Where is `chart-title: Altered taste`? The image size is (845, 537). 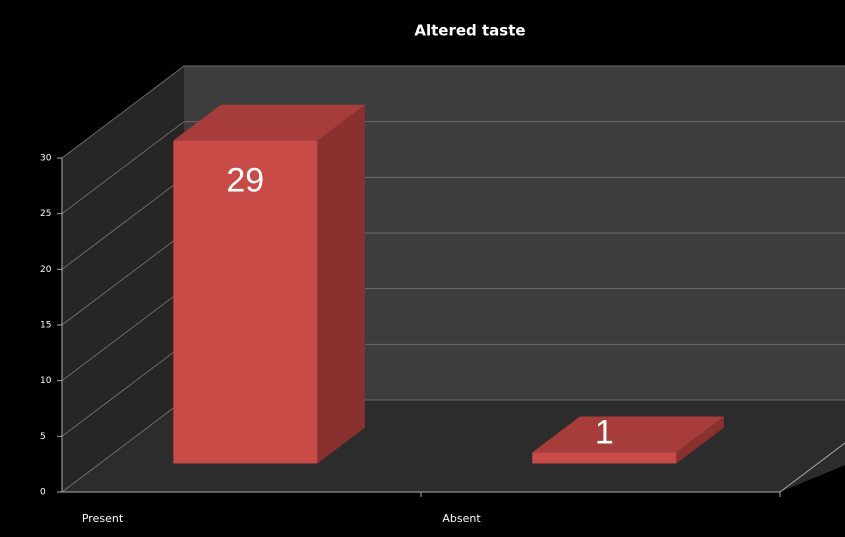 chart-title: Altered taste is located at coordinates (469, 31).